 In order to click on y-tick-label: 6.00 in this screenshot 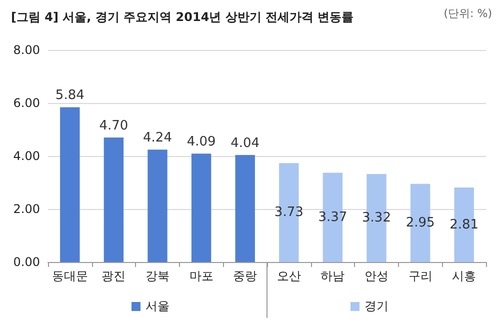, I will do `click(26, 103)`.